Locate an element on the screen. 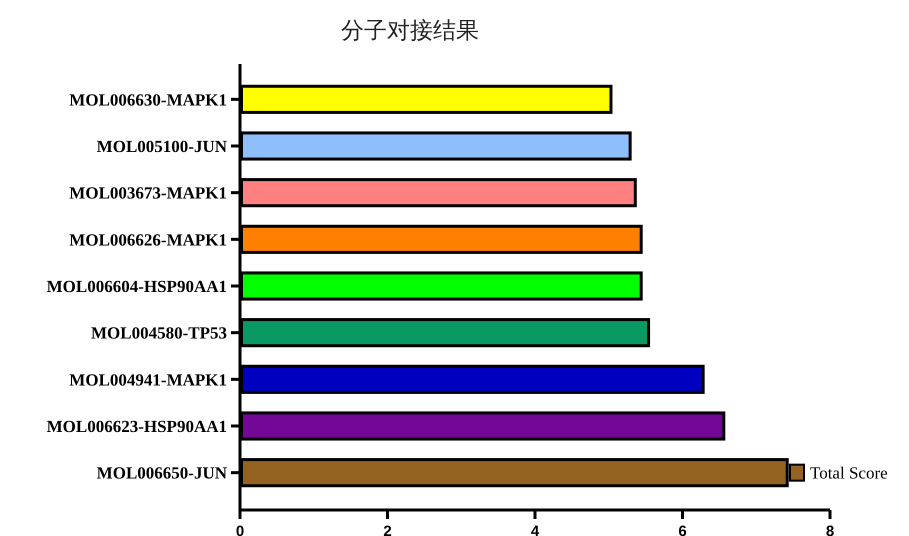 The image size is (909, 536). x-tick-label: 8 is located at coordinates (830, 529).